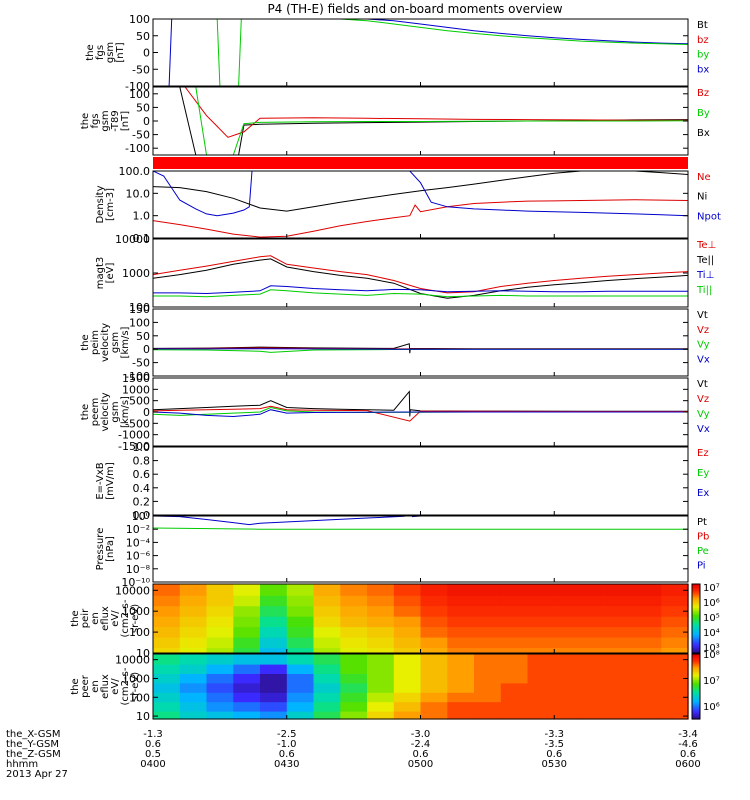  Describe the element at coordinates (105, 204) in the screenshot. I see `y-axis-label: Density[cm-3]` at that location.